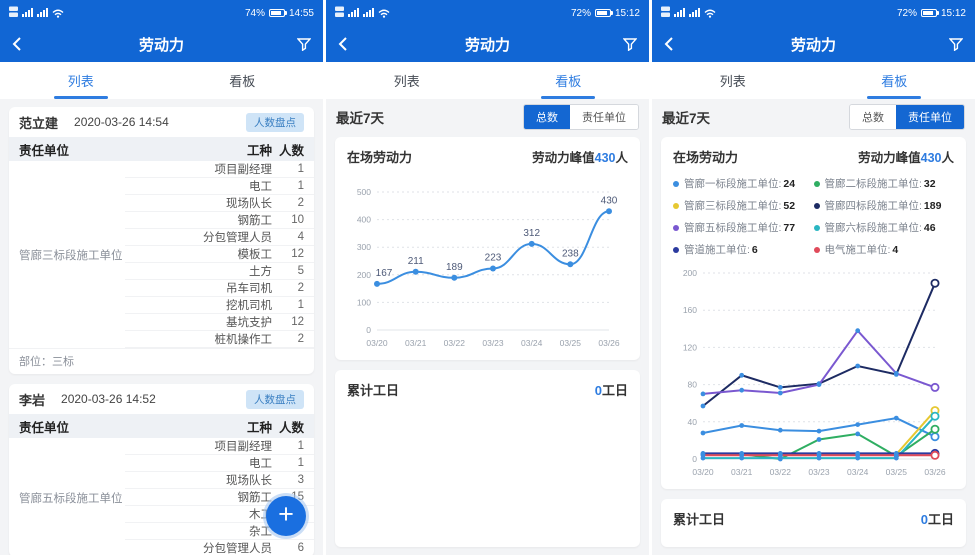 The height and width of the screenshot is (555, 975). What do you see at coordinates (454, 267) in the screenshot?
I see `svg-text: 189` at bounding box center [454, 267].